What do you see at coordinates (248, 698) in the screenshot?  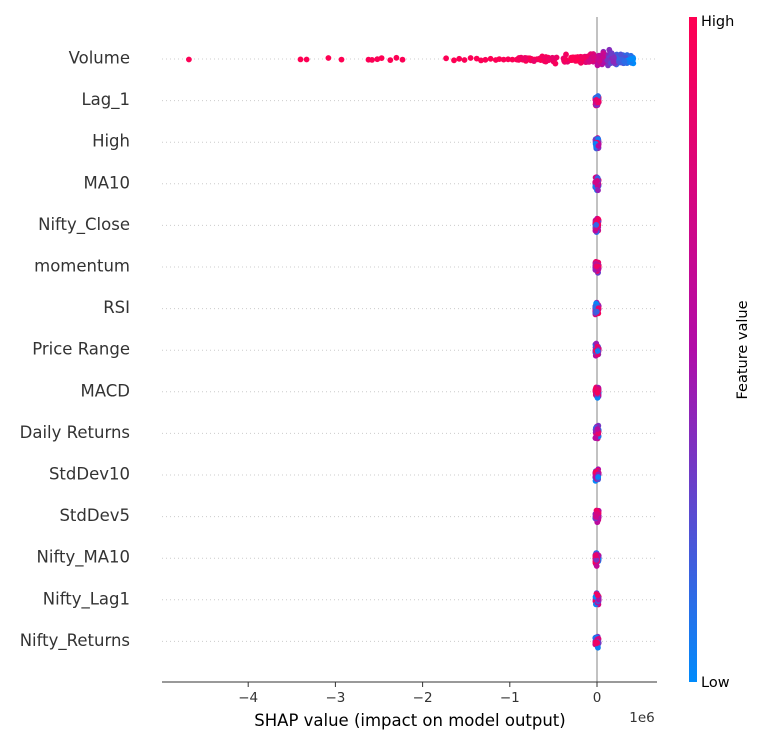 I see `x-tick-label: −4` at bounding box center [248, 698].